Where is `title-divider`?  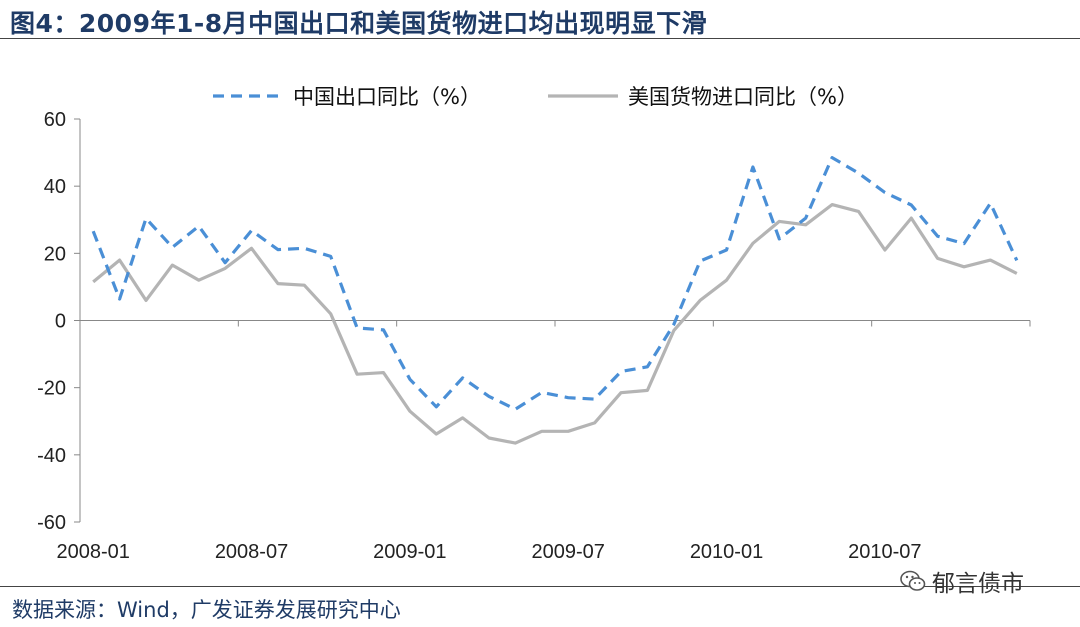 title-divider is located at coordinates (540, 38).